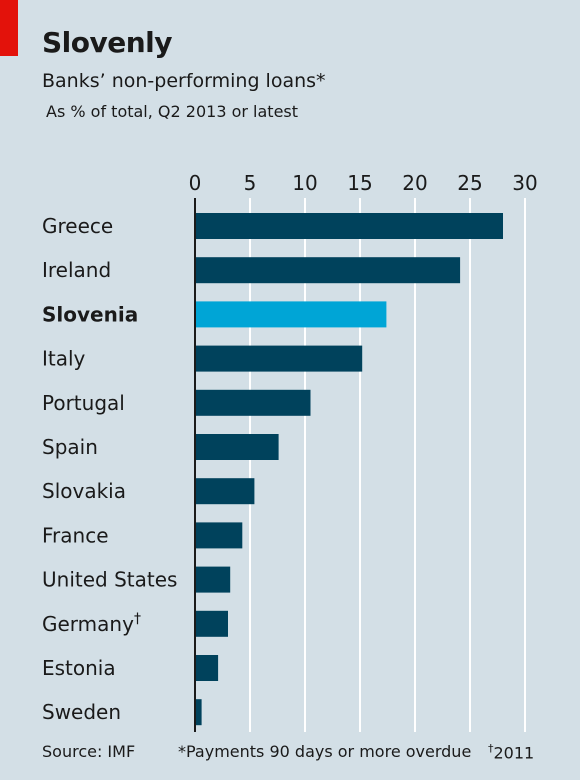  What do you see at coordinates (9, 28) in the screenshot?
I see `brand-red-tab` at bounding box center [9, 28].